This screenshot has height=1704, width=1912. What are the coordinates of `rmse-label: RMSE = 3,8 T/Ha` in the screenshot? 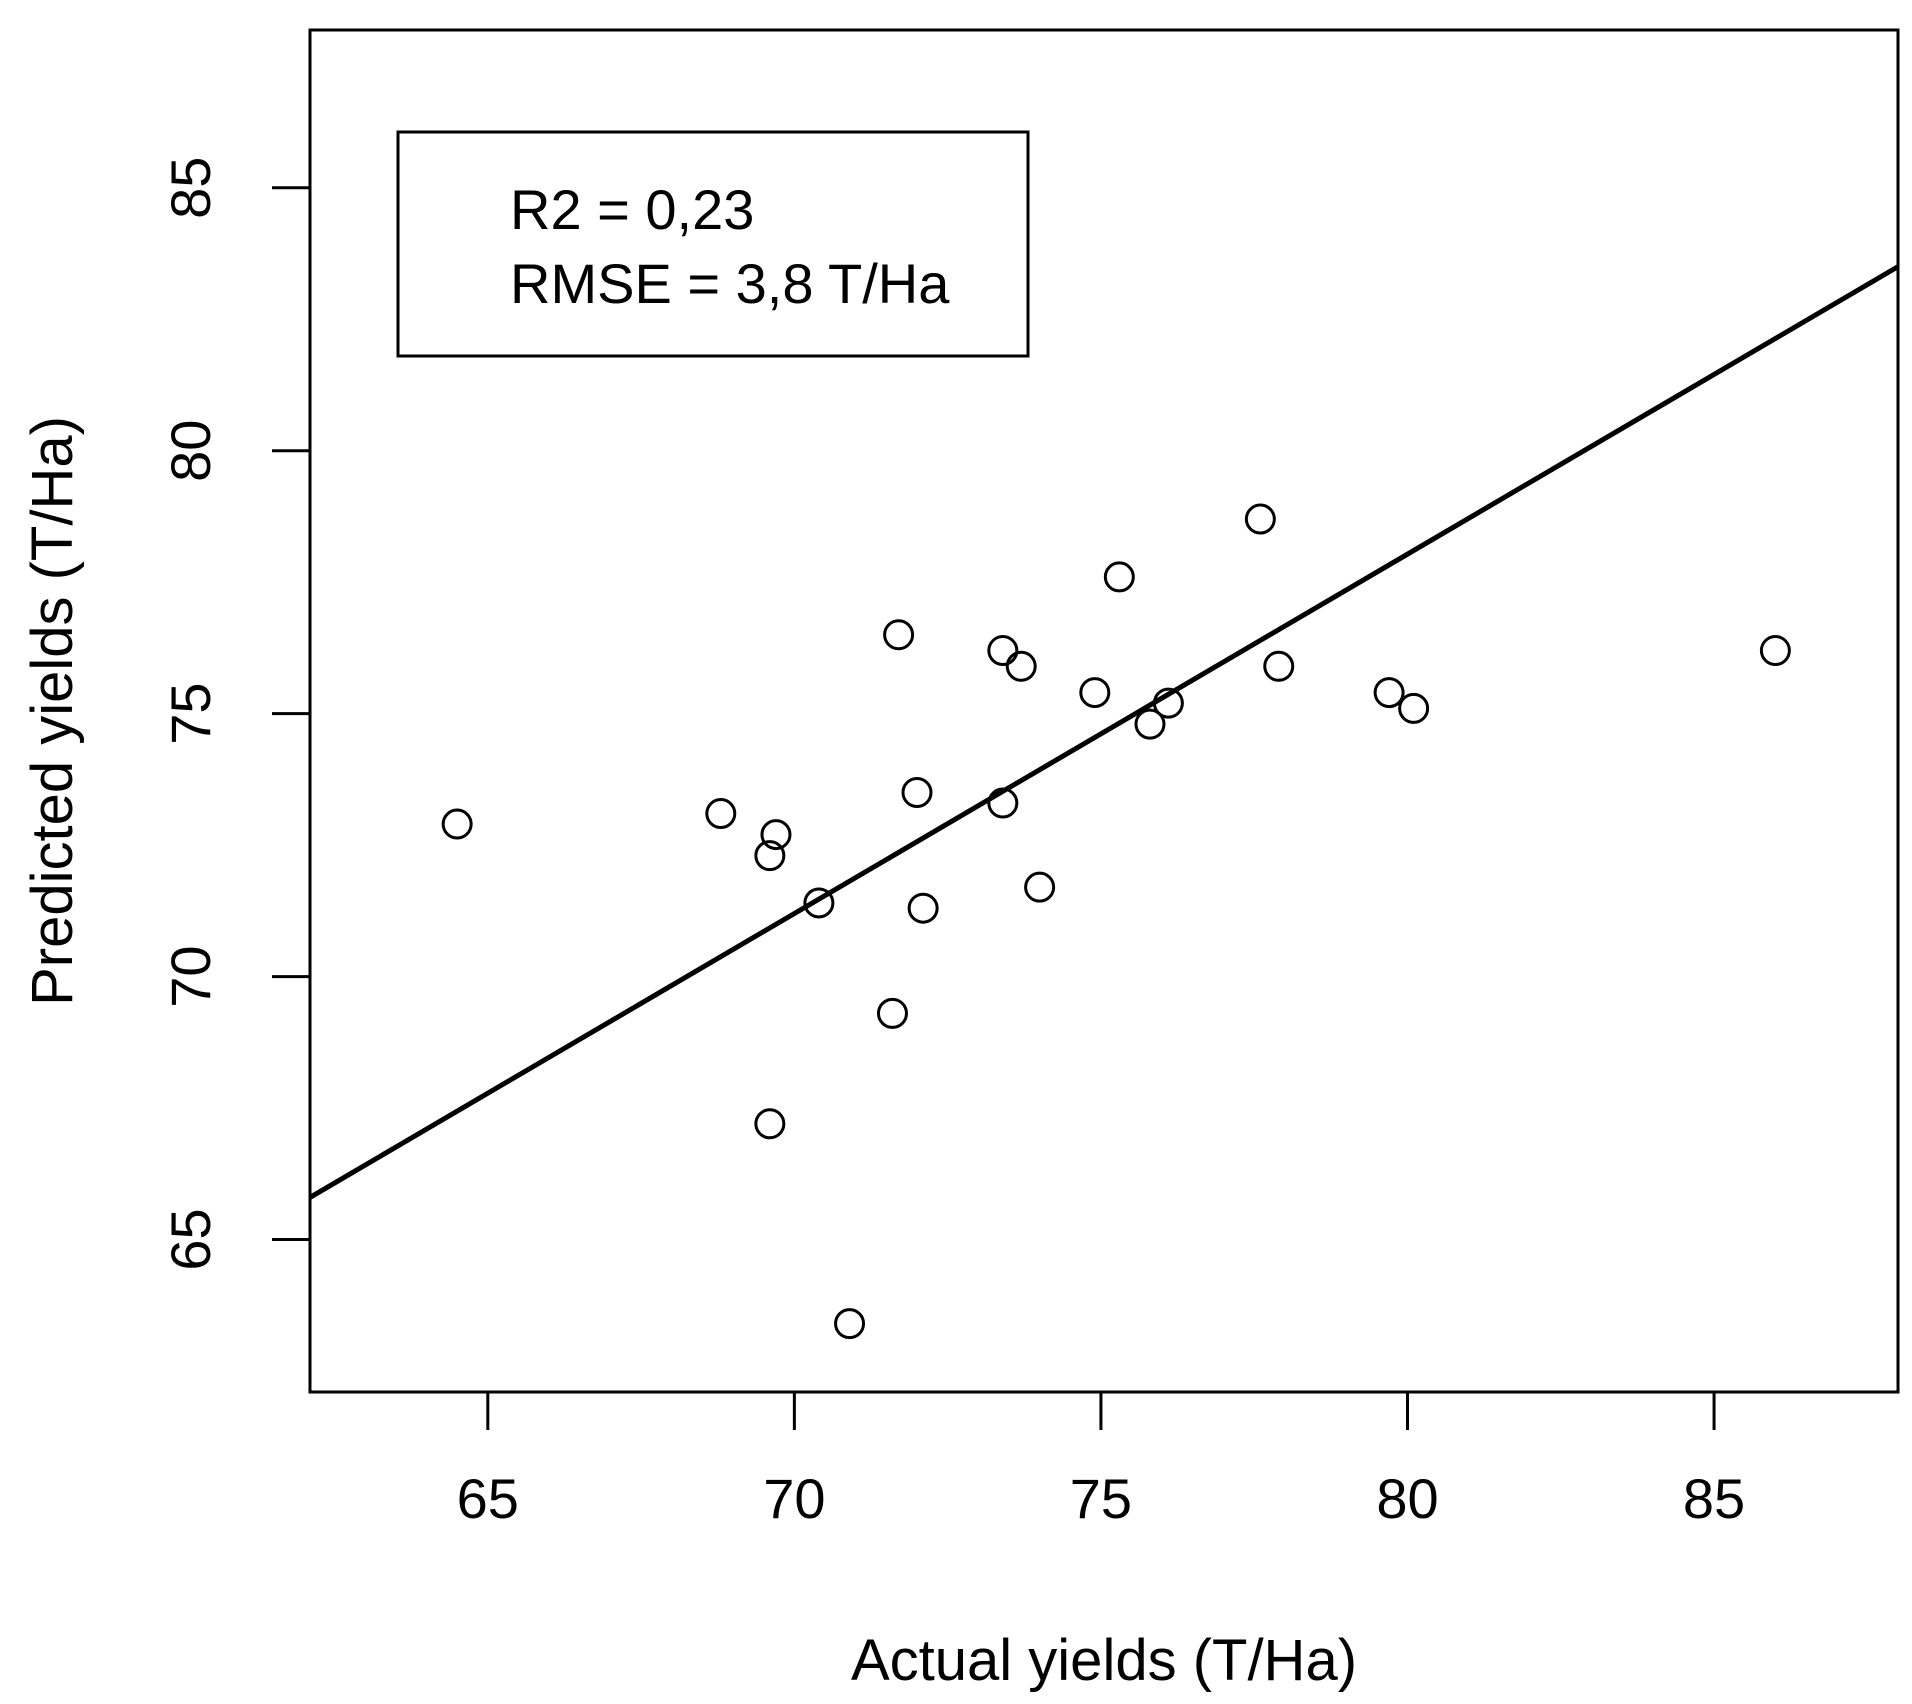 It's located at (730, 283).